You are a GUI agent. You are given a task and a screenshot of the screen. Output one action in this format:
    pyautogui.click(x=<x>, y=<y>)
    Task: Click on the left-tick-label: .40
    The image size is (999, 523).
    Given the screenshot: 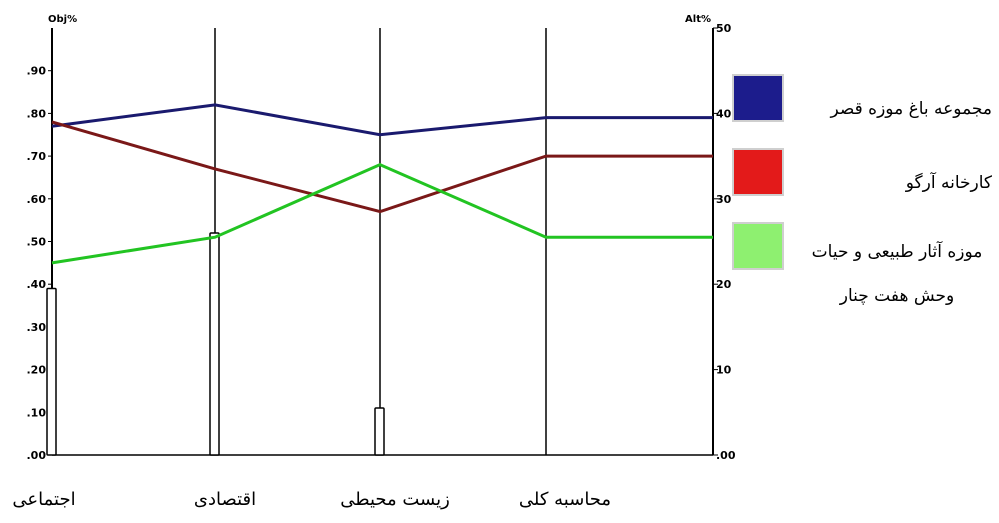 What is the action you would take?
    pyautogui.click(x=37, y=284)
    